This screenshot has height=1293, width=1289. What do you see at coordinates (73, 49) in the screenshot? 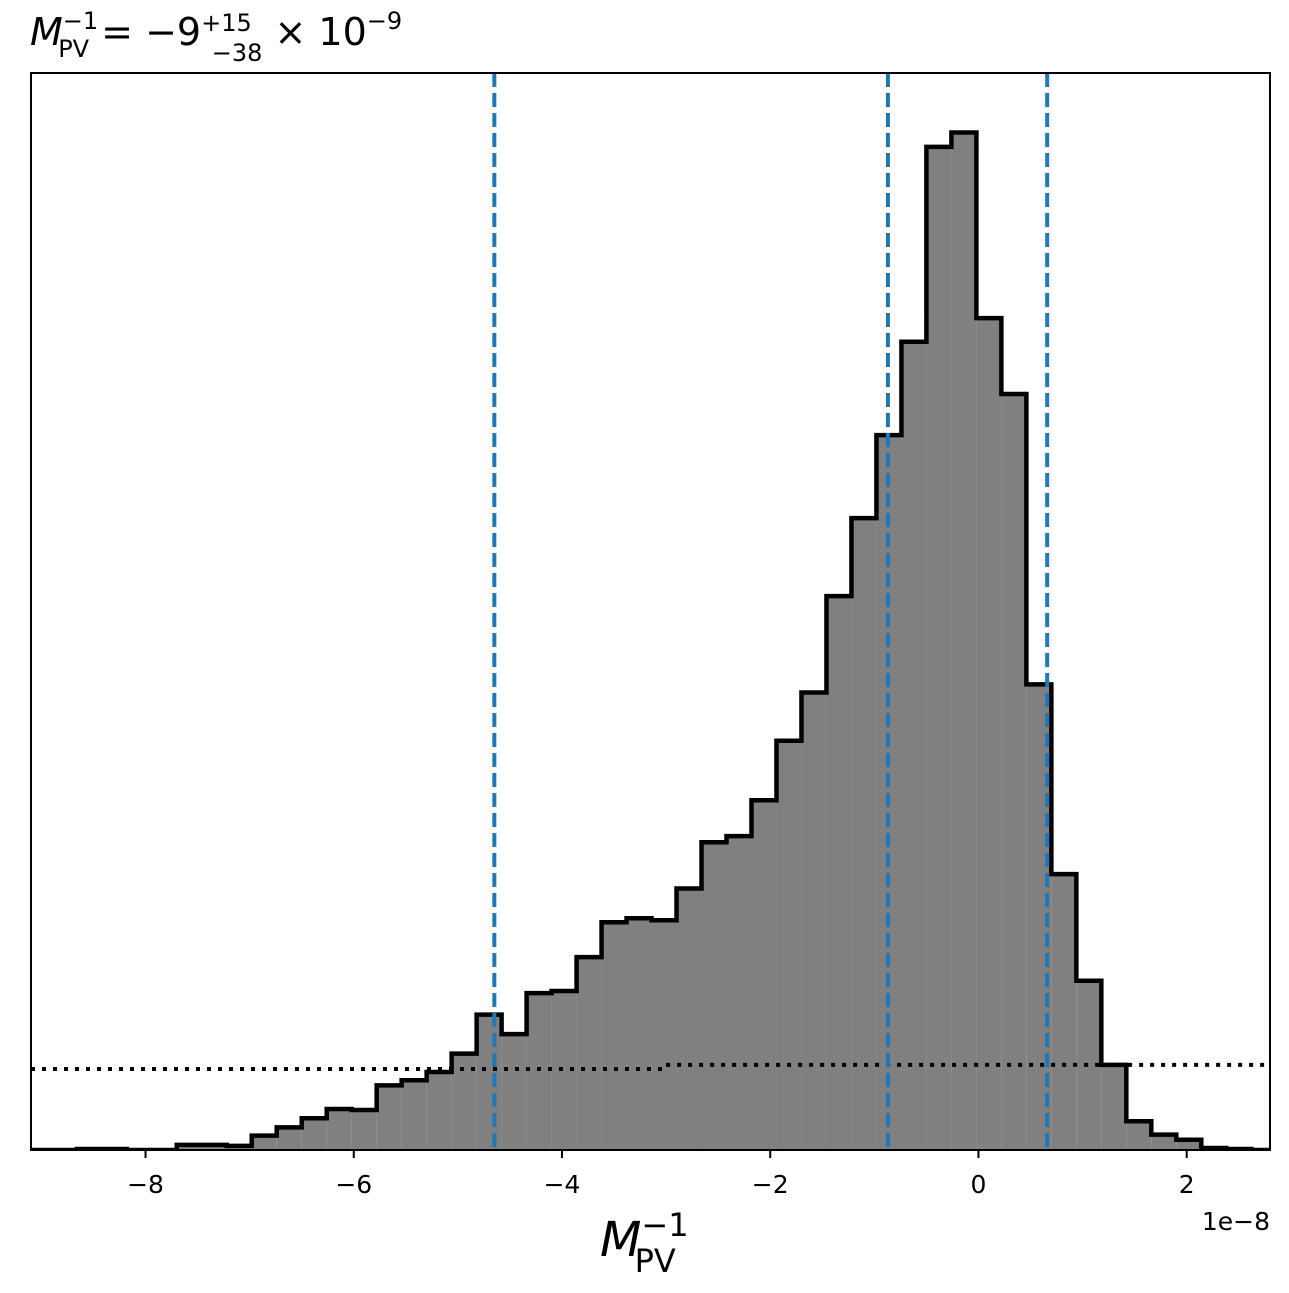
I see `title-symbol-sub: PV` at bounding box center [73, 49].